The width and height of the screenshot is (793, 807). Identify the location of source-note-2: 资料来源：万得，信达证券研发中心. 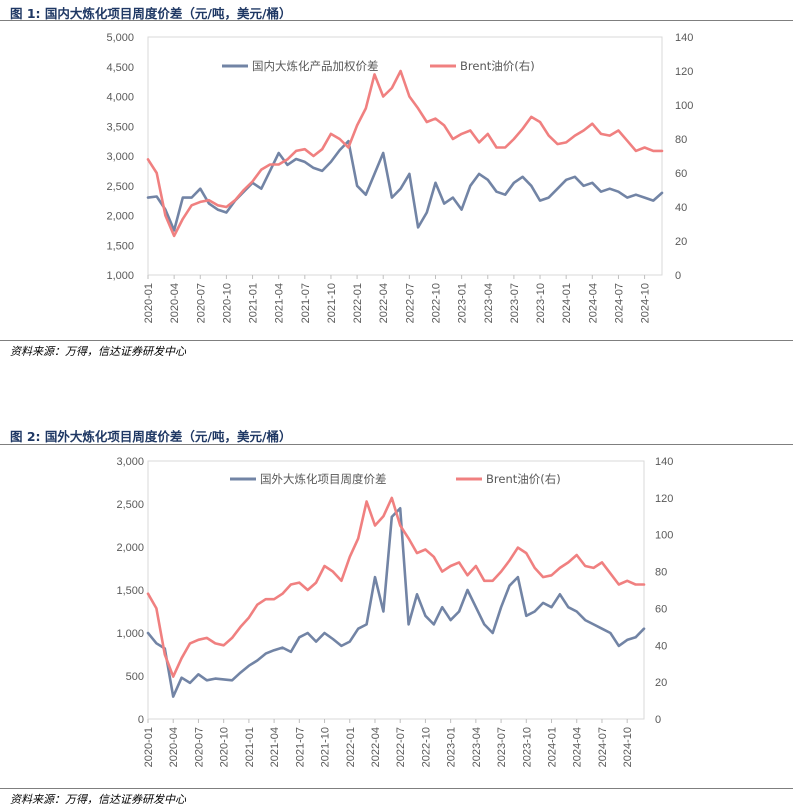
(98, 799).